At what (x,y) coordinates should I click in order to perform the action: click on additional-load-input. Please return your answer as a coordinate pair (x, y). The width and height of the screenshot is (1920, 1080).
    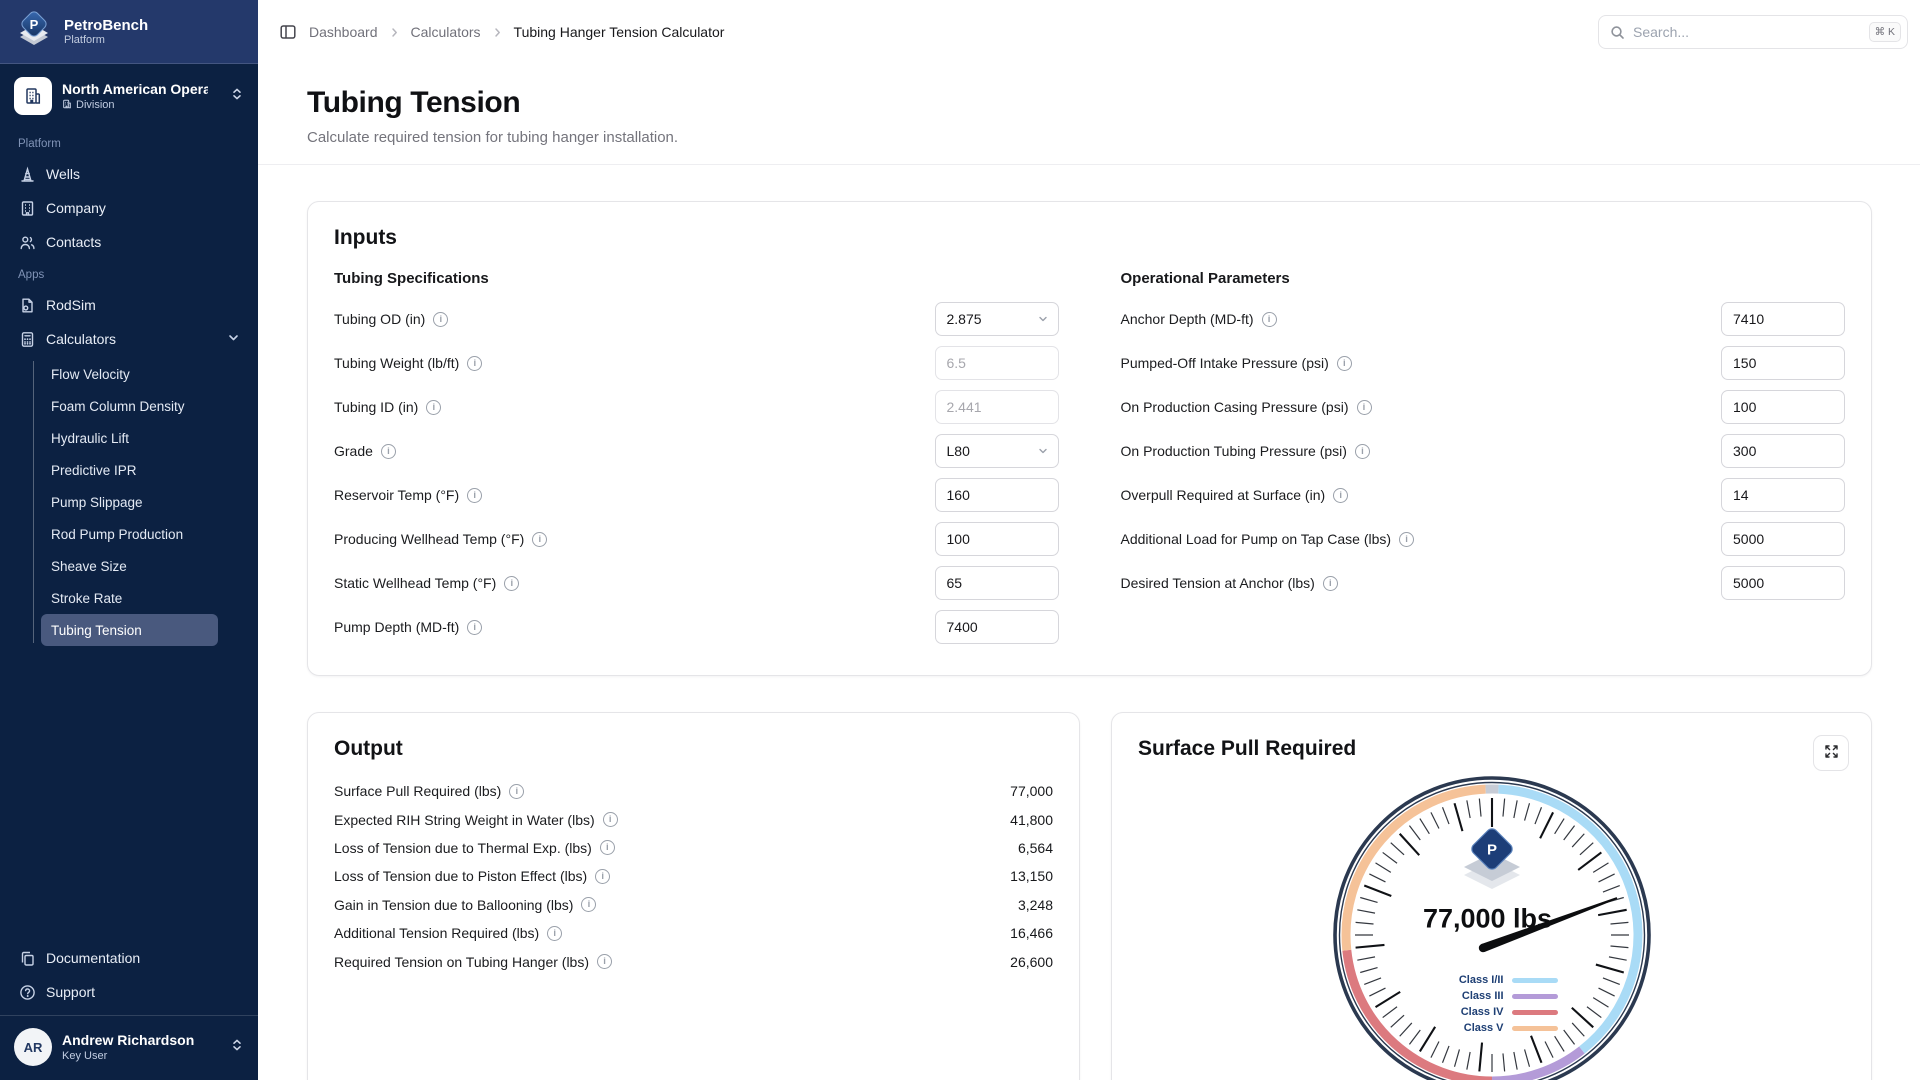
    Looking at the image, I should click on (1783, 539).